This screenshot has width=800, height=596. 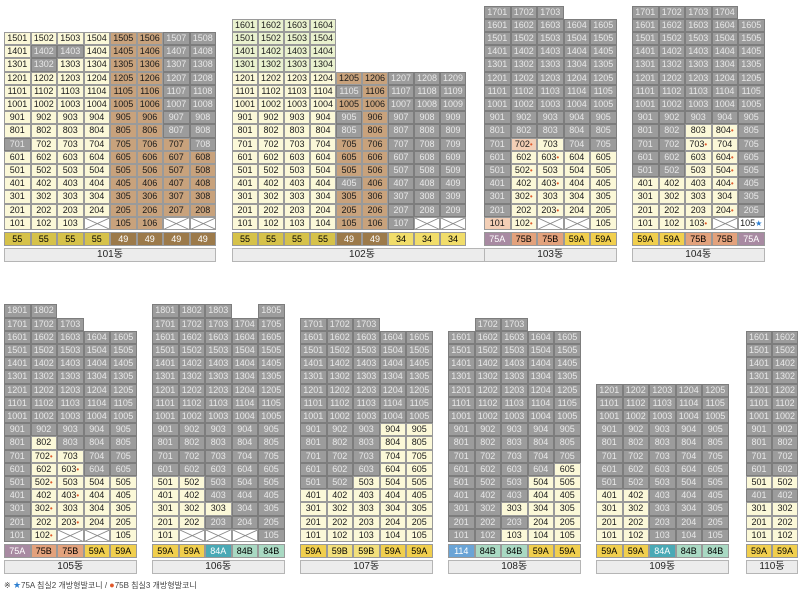 I want to click on unit-cell: 1104, so click(x=688, y=403).